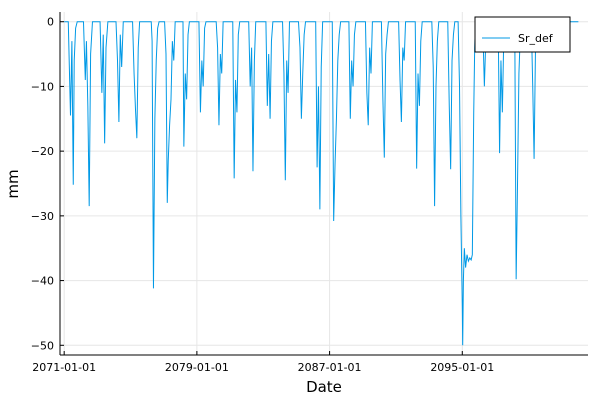  I want to click on legend: Sr_def, so click(522, 34).